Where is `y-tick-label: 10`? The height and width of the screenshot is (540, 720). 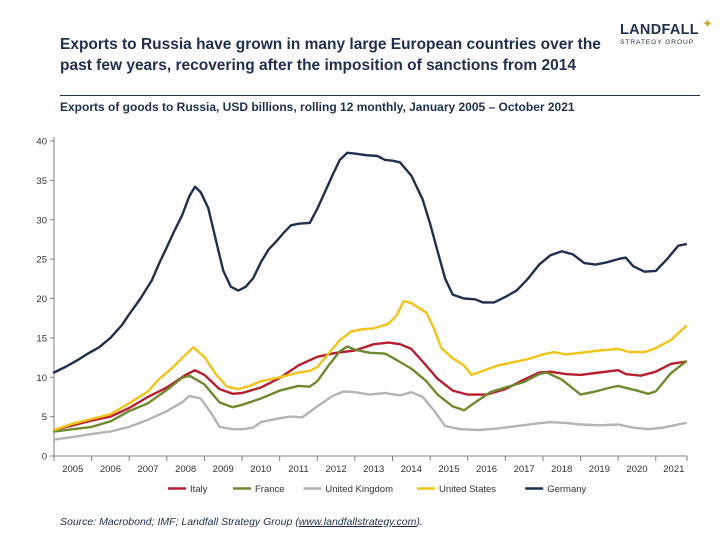 y-tick-label: 10 is located at coordinates (41, 378).